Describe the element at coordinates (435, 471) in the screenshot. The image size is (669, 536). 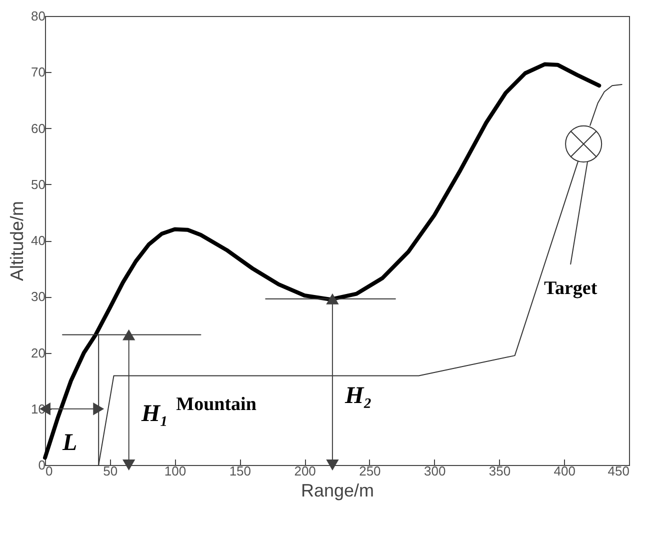
I see `x-tick-label: 300` at that location.